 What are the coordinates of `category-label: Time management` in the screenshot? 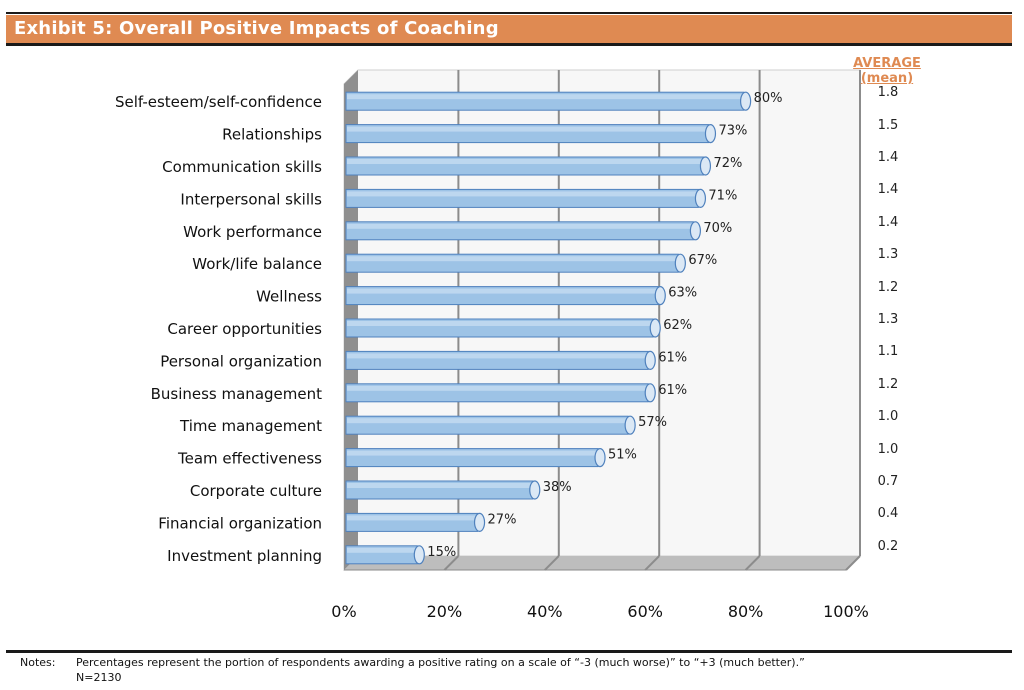 It's located at (250, 426).